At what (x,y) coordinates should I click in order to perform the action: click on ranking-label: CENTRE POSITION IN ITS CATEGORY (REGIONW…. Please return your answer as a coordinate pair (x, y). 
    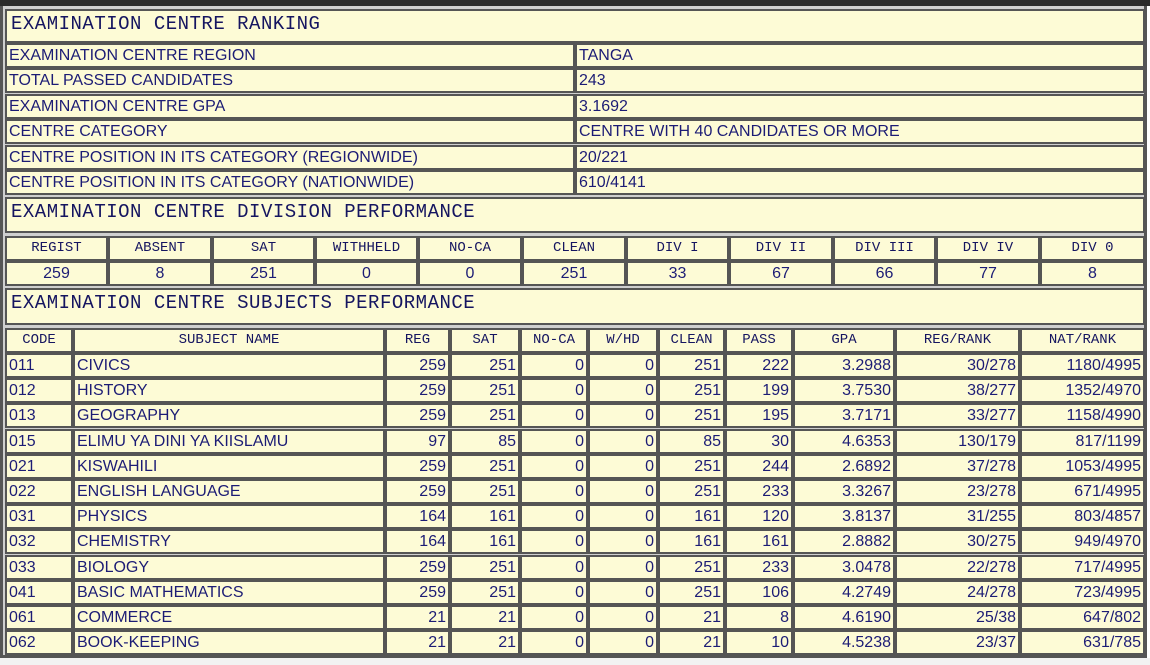
    Looking at the image, I should click on (290, 157).